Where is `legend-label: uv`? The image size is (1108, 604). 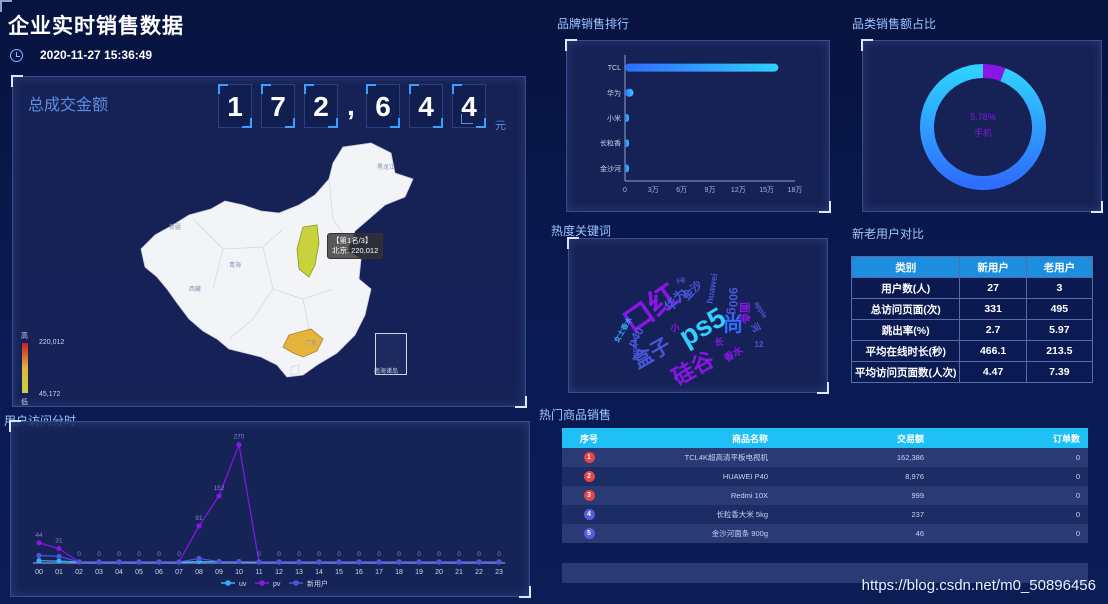 legend-label: uv is located at coordinates (243, 584).